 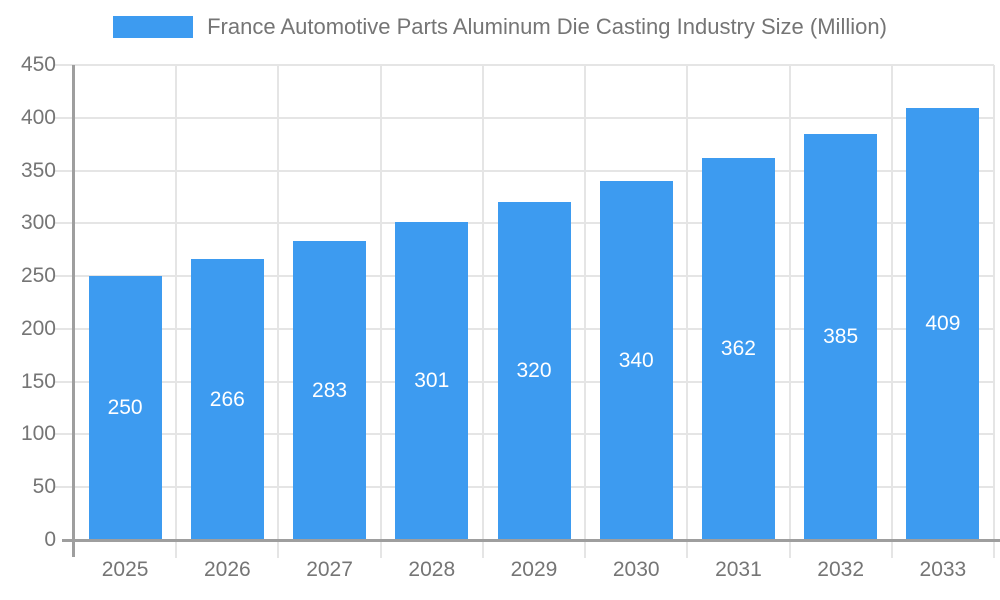 What do you see at coordinates (432, 569) in the screenshot?
I see `x-tick-label: 2028` at bounding box center [432, 569].